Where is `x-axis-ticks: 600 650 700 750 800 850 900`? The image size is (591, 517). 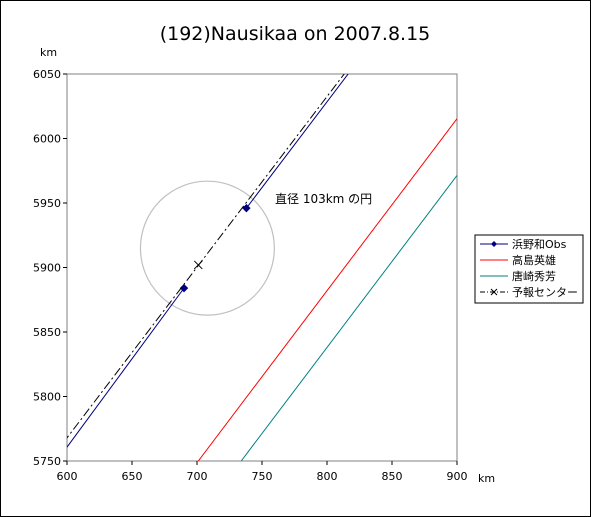
x-axis-ticks: 600 650 700 750 800 850 900 is located at coordinates (262, 472).